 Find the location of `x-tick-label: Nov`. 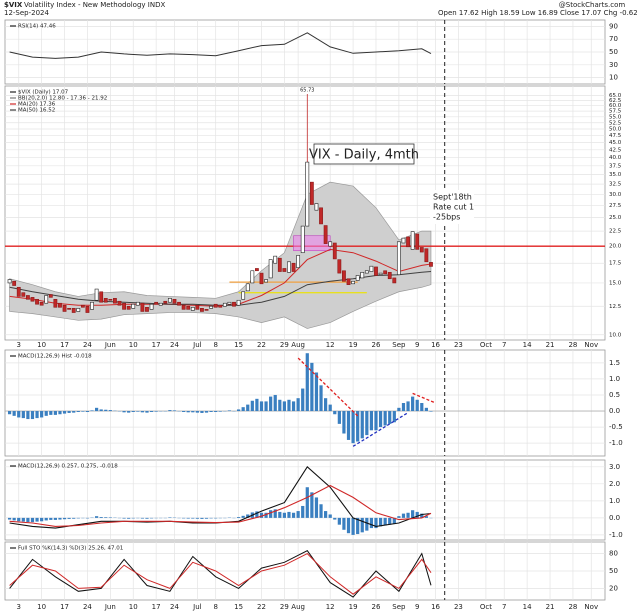

x-tick-label: Nov is located at coordinates (591, 345).